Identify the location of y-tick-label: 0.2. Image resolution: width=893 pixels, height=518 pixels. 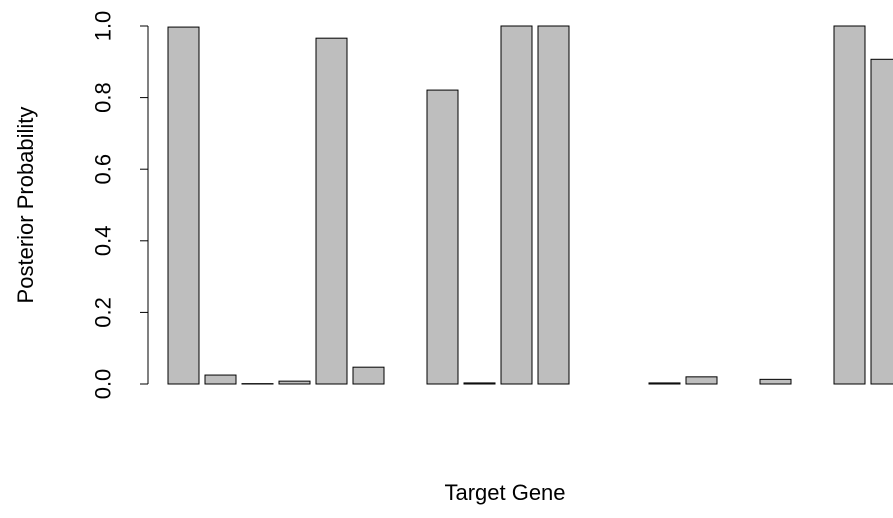
(103, 312).